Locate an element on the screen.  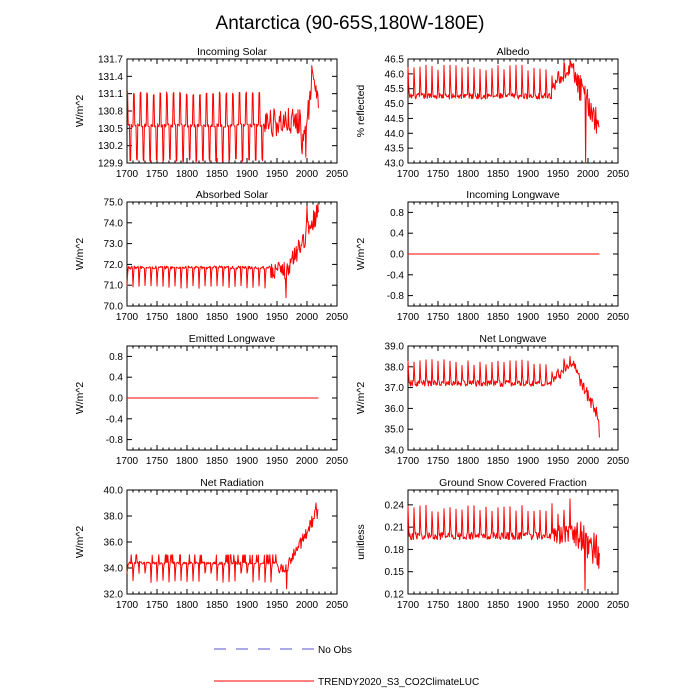
y-tick-label: 39.0 is located at coordinates (395, 347).